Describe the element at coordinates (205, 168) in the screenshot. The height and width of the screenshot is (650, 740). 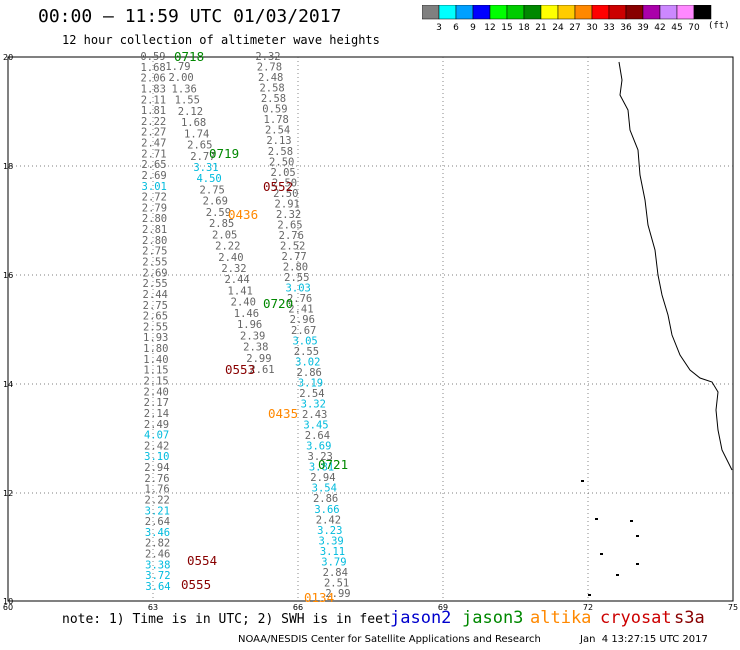
I see `wave-height-label: 3.31` at that location.